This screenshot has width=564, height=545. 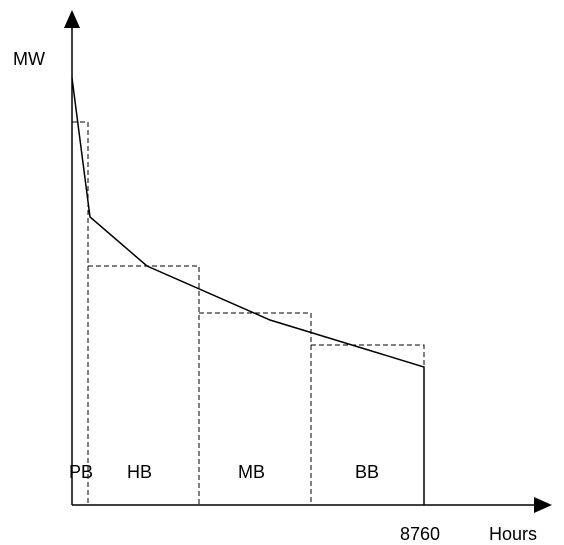 What do you see at coordinates (513, 534) in the screenshot?
I see `x-axis-label: Hours` at bounding box center [513, 534].